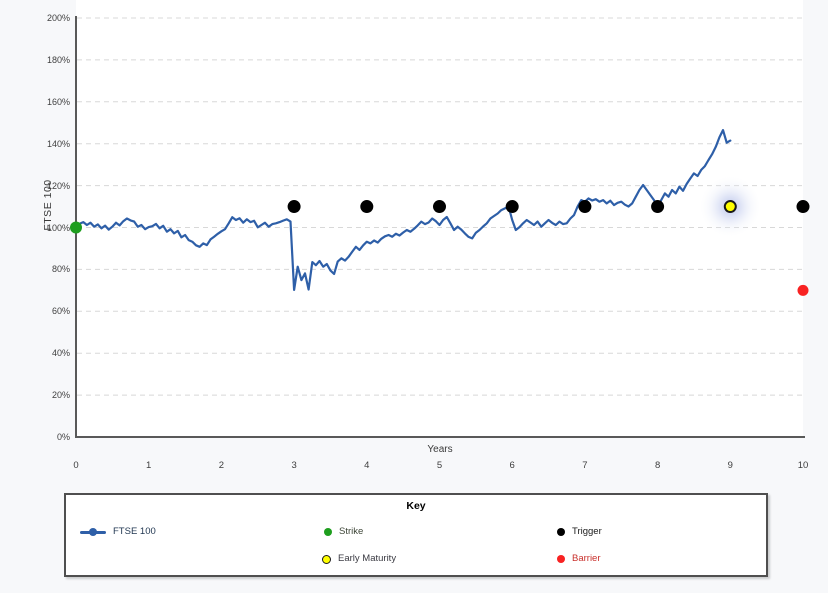 This screenshot has height=593, width=828. I want to click on x-tick-label: 5, so click(439, 465).